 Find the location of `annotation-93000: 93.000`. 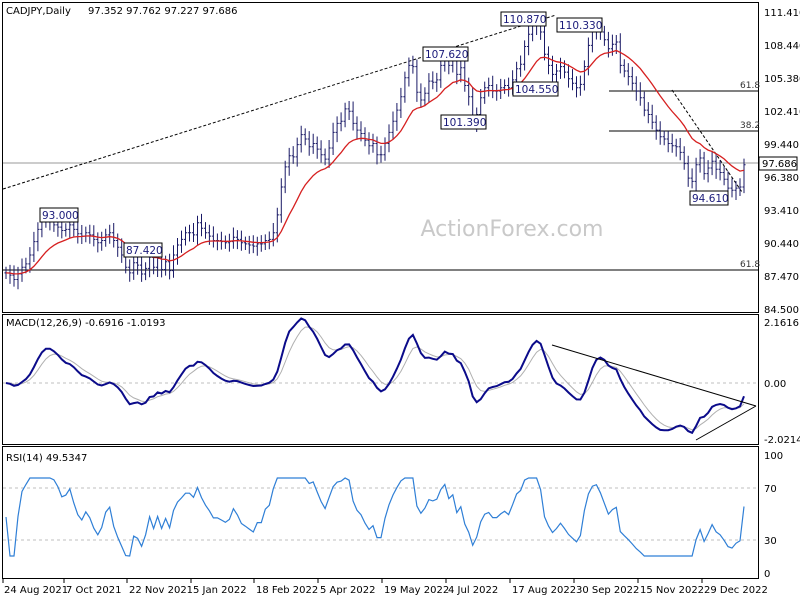

annotation-93000: 93.000 is located at coordinates (60, 216).